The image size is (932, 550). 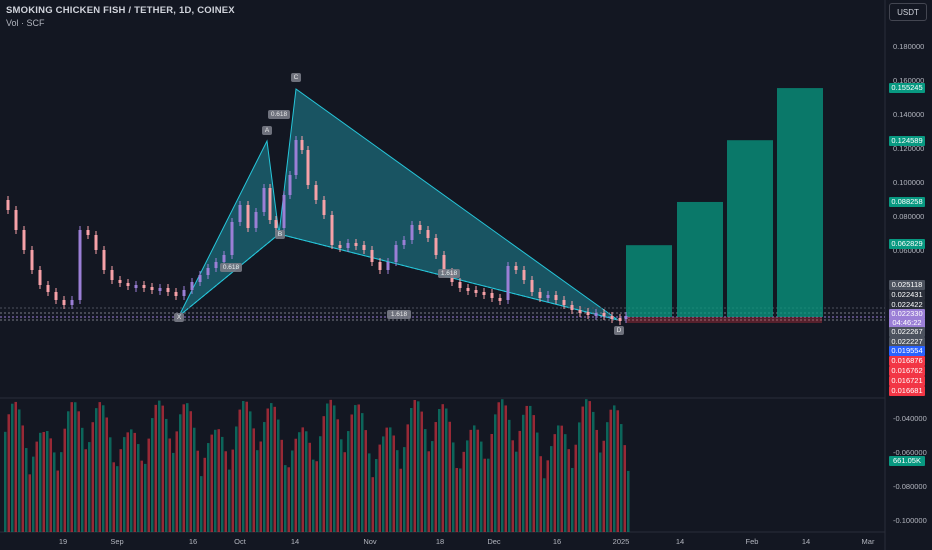 I want to click on time-tick: Feb, so click(x=752, y=541).